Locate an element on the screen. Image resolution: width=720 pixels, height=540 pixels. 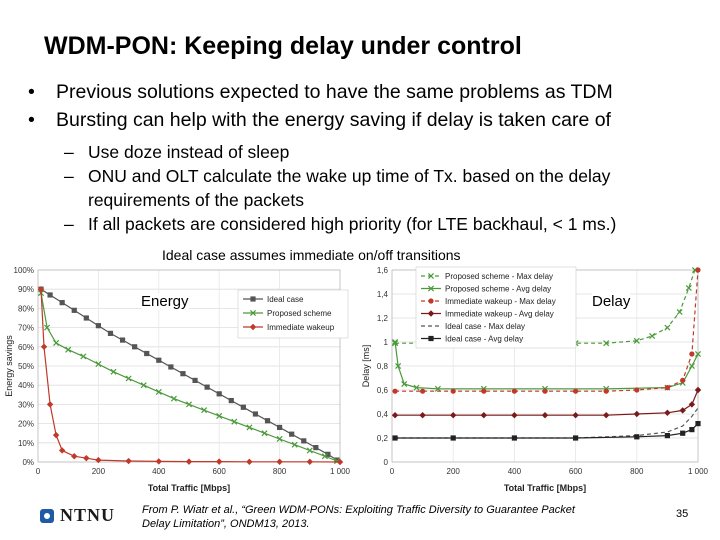
y-tick-label: 90% is located at coordinates (26, 289).